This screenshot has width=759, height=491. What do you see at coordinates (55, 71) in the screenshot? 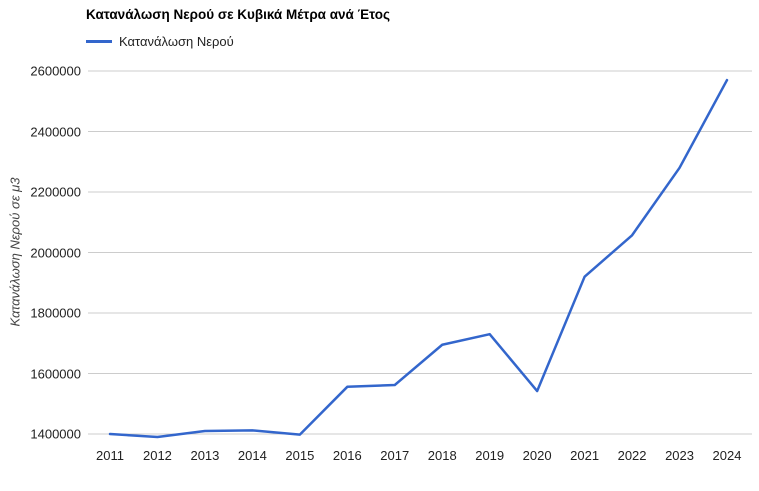
I see `y-tick-label: 2600000` at bounding box center [55, 71].